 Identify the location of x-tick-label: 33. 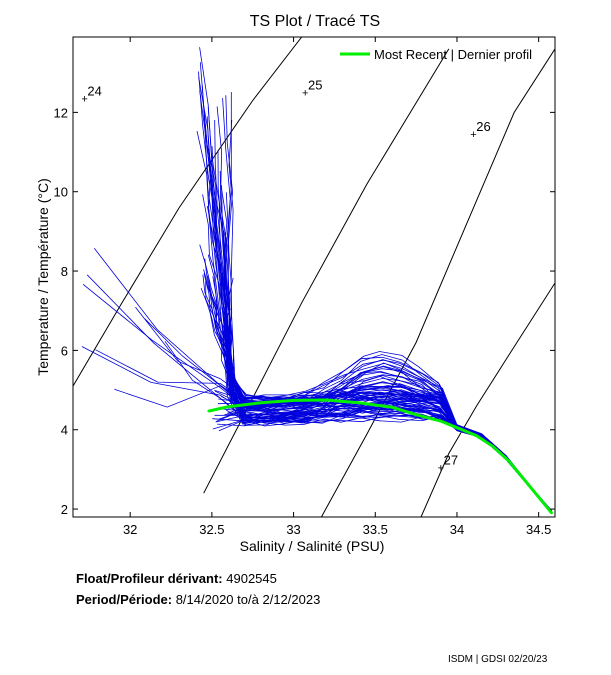
(293, 529).